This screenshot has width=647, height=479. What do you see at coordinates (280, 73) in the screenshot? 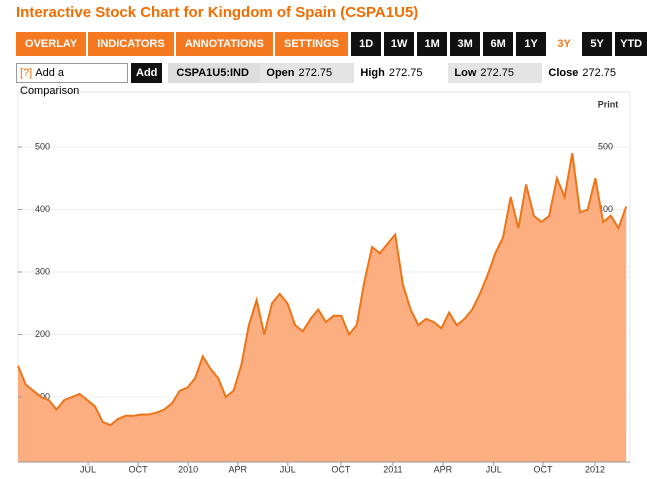
I see `field-label: Open` at bounding box center [280, 73].